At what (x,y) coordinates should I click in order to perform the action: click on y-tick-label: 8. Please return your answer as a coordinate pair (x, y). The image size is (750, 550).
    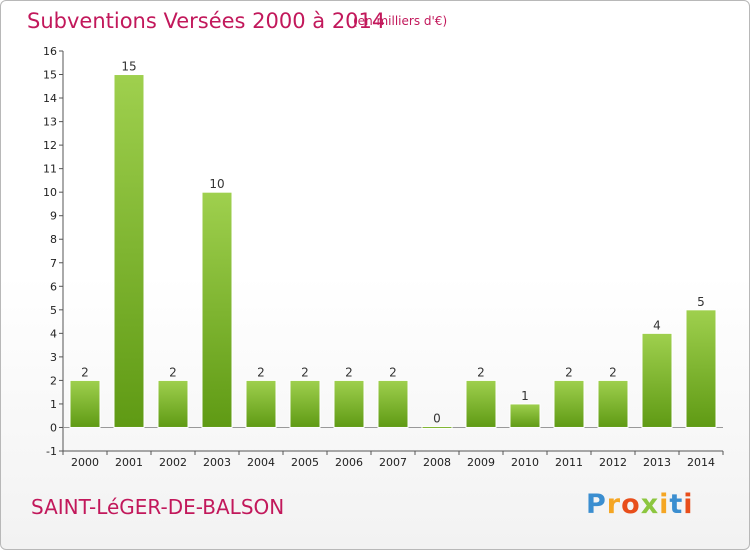
    Looking at the image, I should click on (53, 239).